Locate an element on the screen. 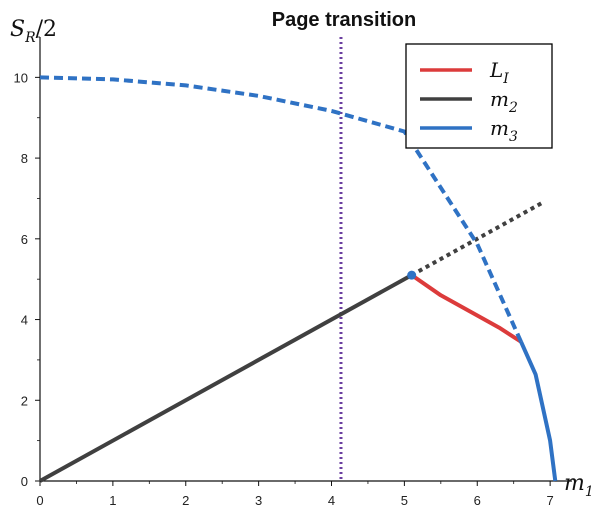  legend-label-subscript: 3 is located at coordinates (513, 137).